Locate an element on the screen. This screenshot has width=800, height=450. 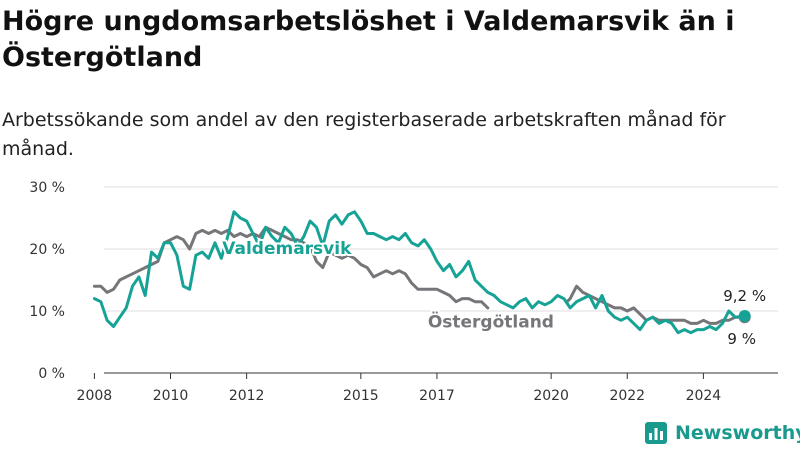
x-tick-label: 2022 is located at coordinates (627, 396).